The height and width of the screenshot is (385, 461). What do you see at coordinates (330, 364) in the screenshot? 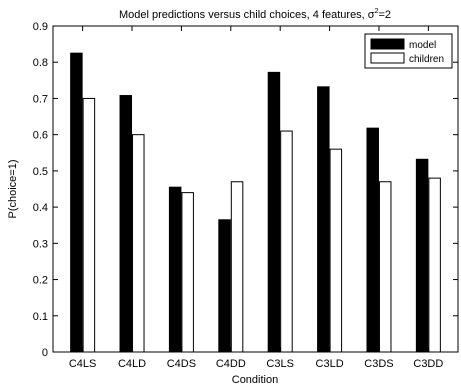
I see `x-tick-label: C3LD` at bounding box center [330, 364].